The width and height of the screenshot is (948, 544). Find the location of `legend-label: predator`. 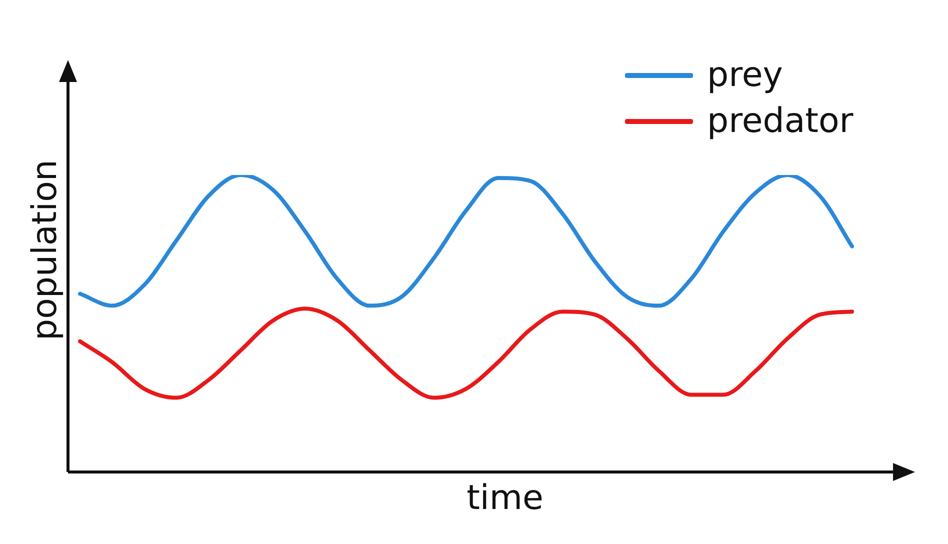

legend-label: predator is located at coordinates (780, 121).